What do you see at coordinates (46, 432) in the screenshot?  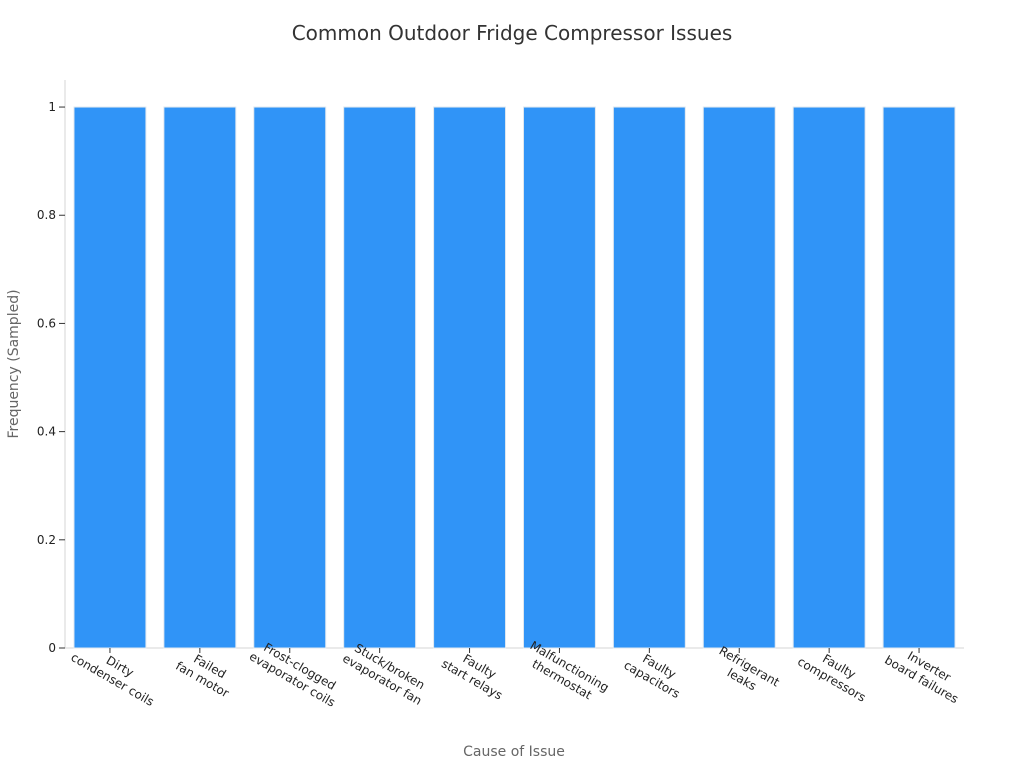 I see `y-tick-label: 0.4` at bounding box center [46, 432].